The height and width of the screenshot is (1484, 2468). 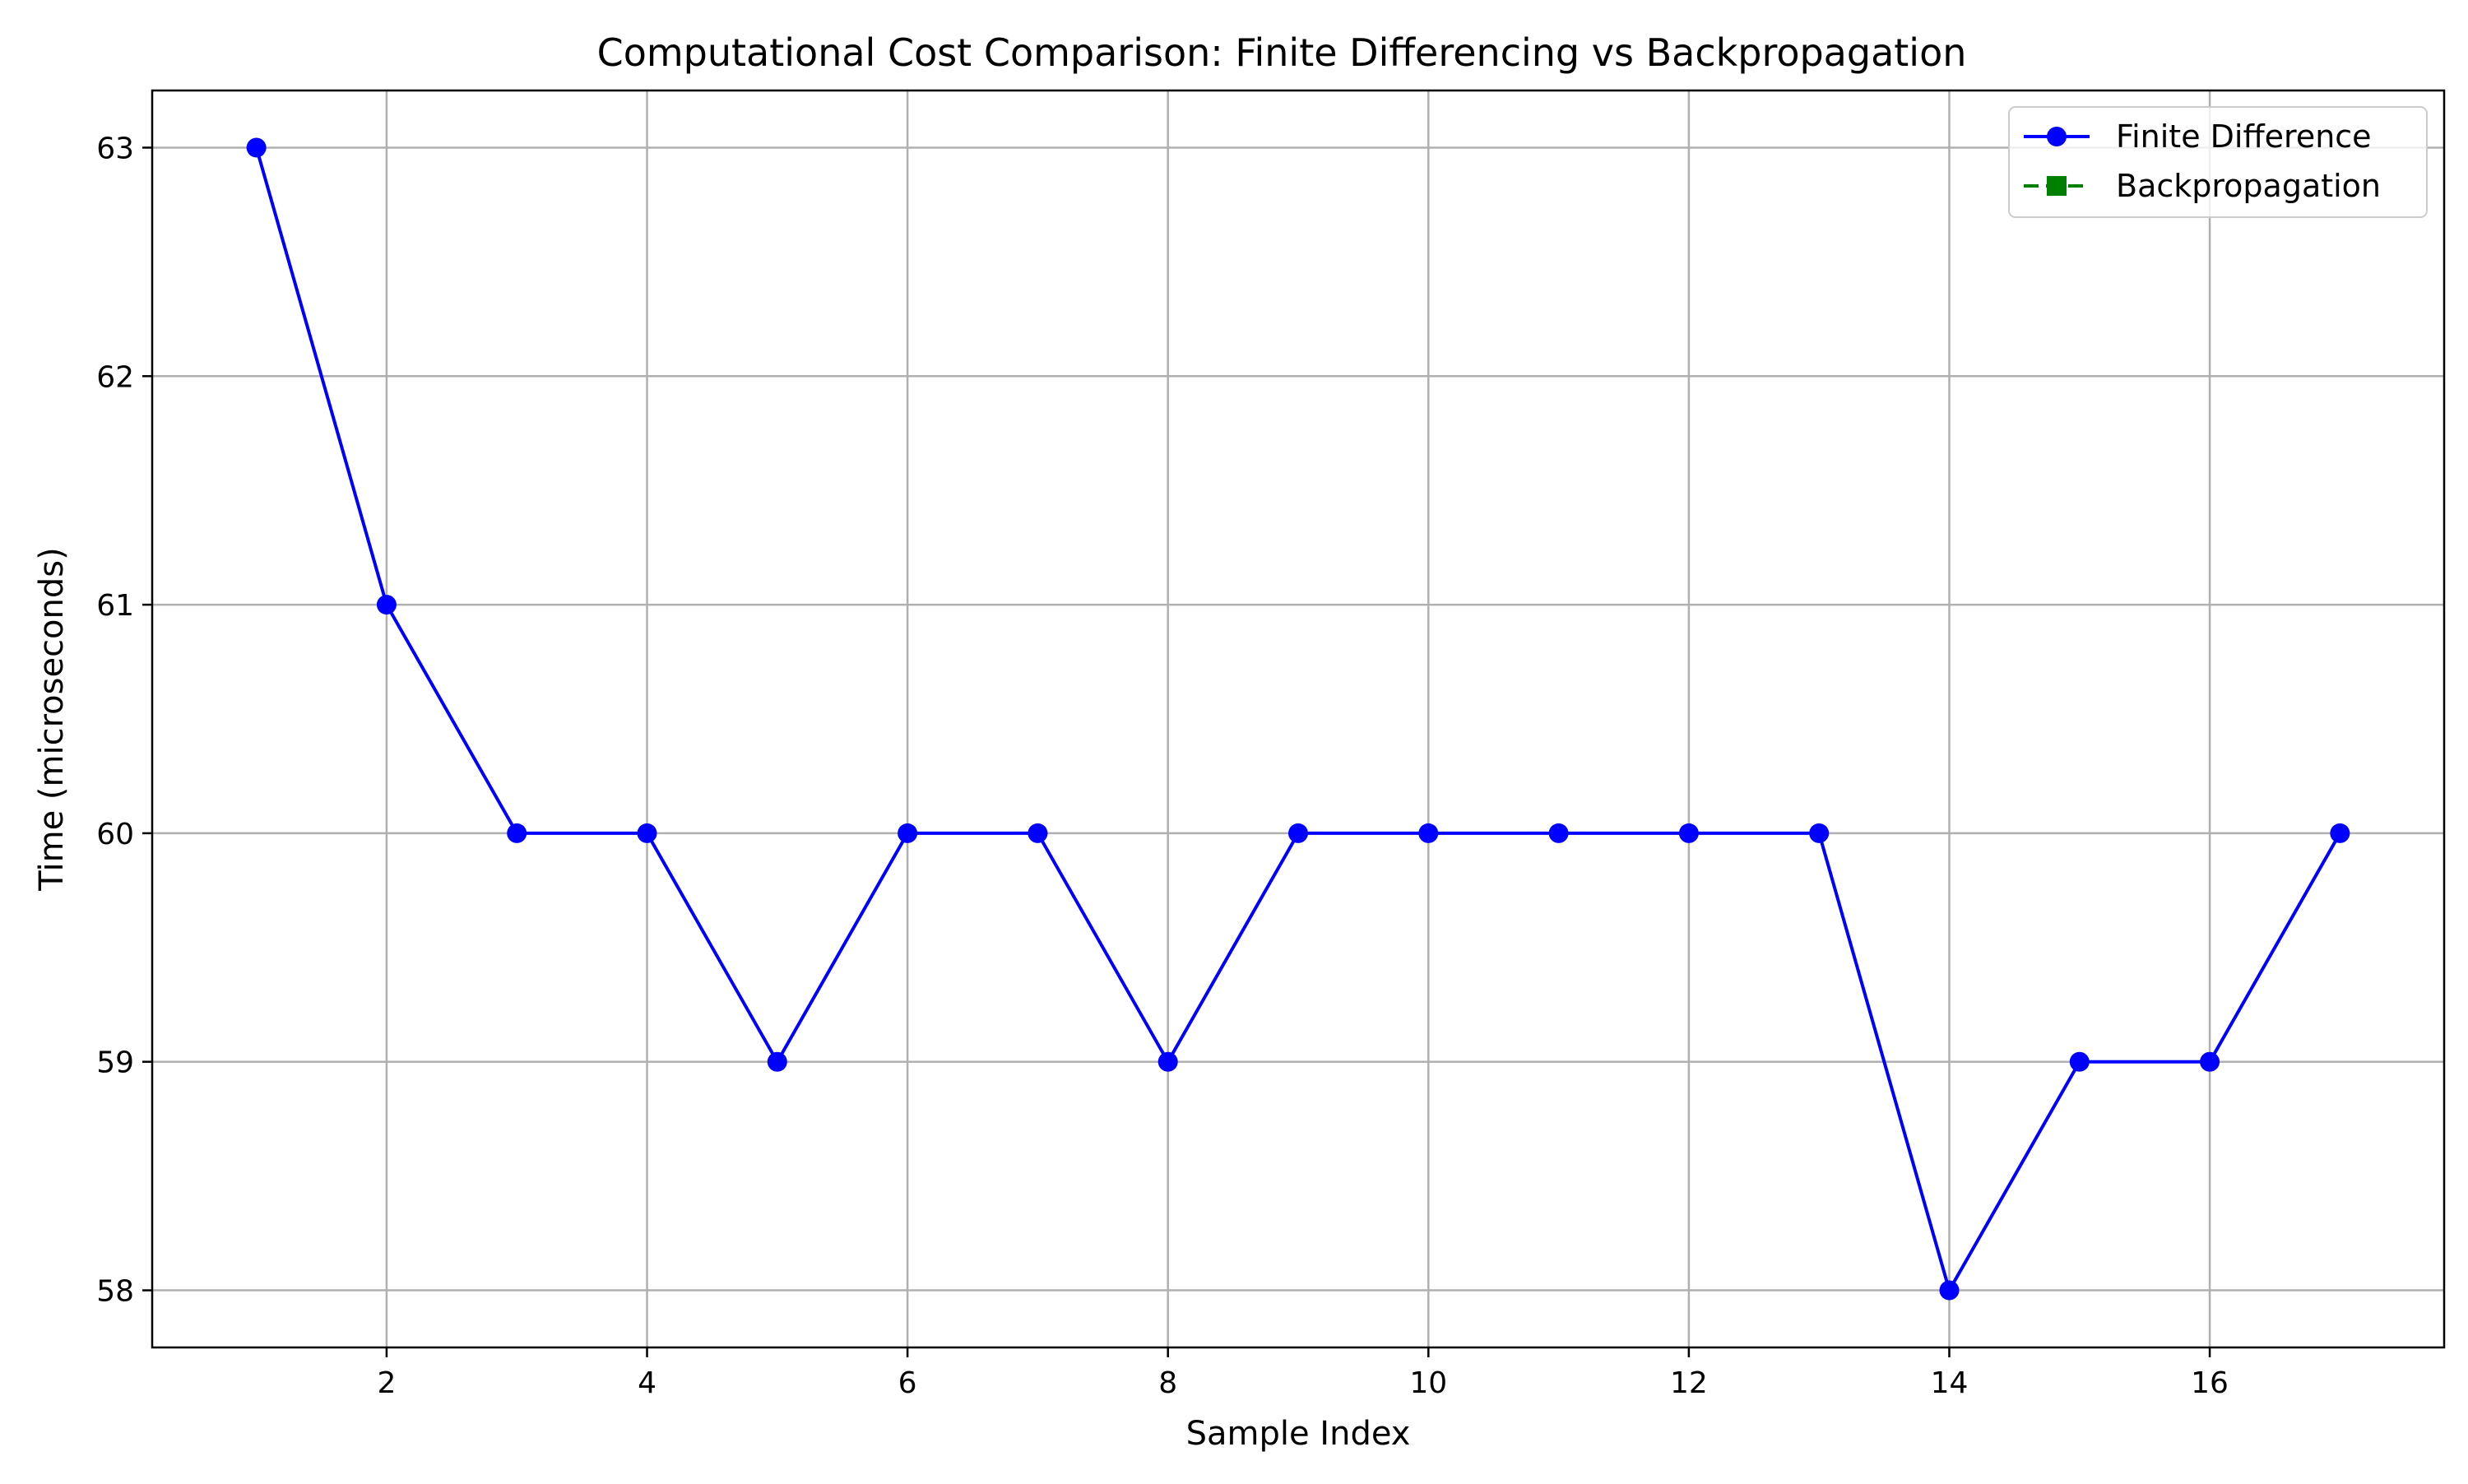 I want to click on y-tick-label: 58, so click(x=115, y=1292).